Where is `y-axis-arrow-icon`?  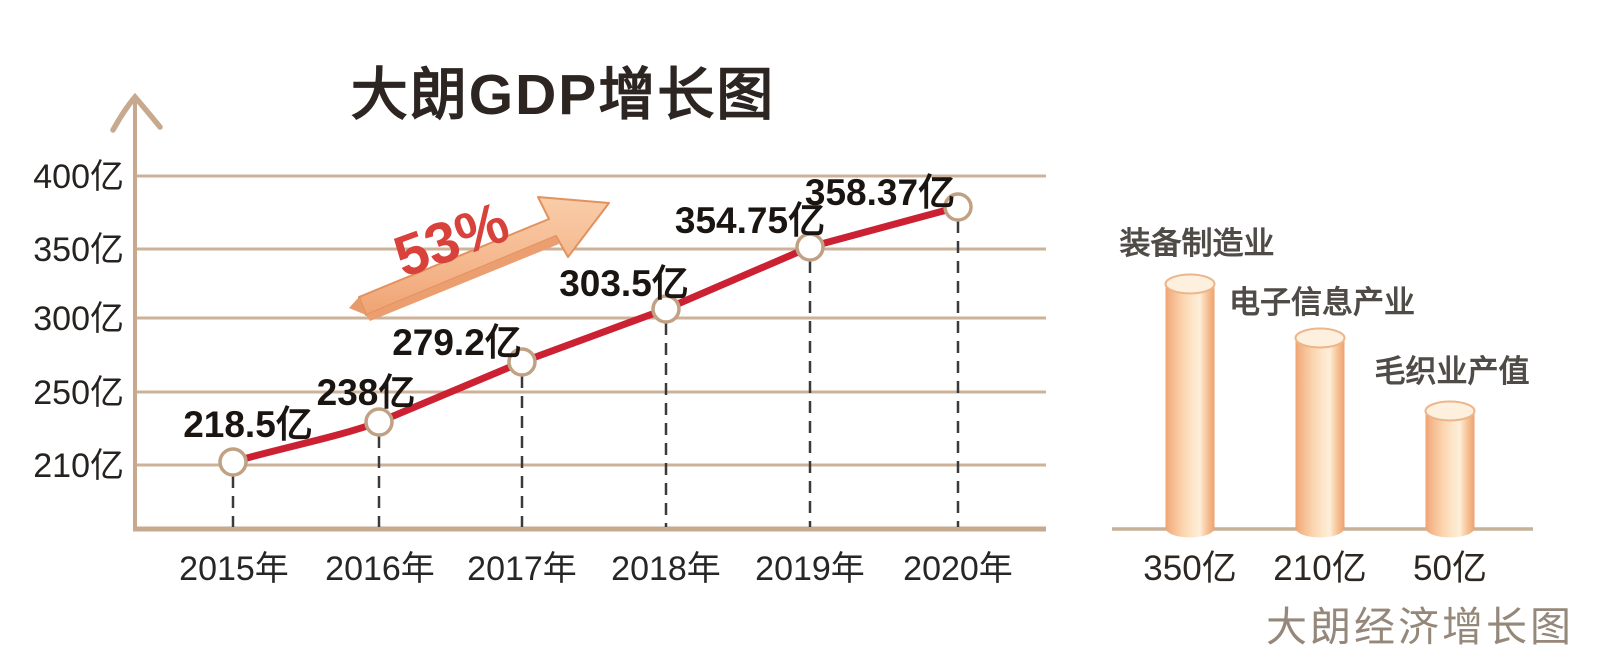 y-axis-arrow-icon is located at coordinates (136, 112).